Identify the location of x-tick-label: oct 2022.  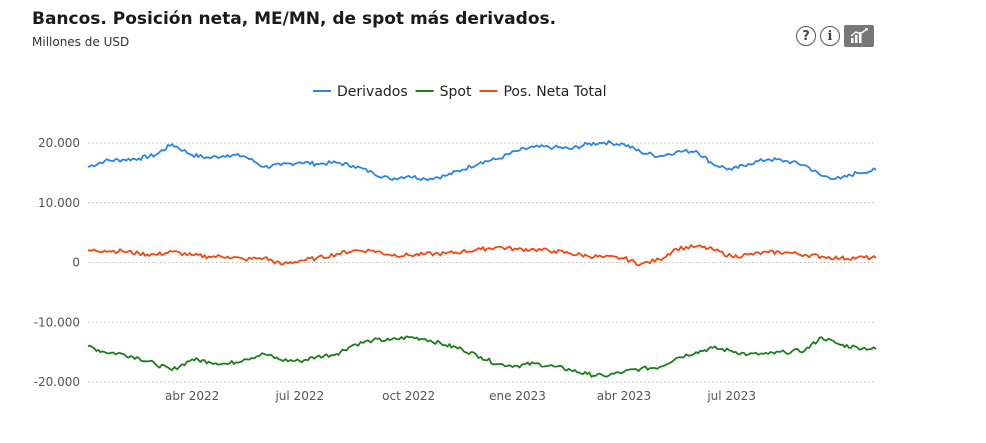
(408, 396).